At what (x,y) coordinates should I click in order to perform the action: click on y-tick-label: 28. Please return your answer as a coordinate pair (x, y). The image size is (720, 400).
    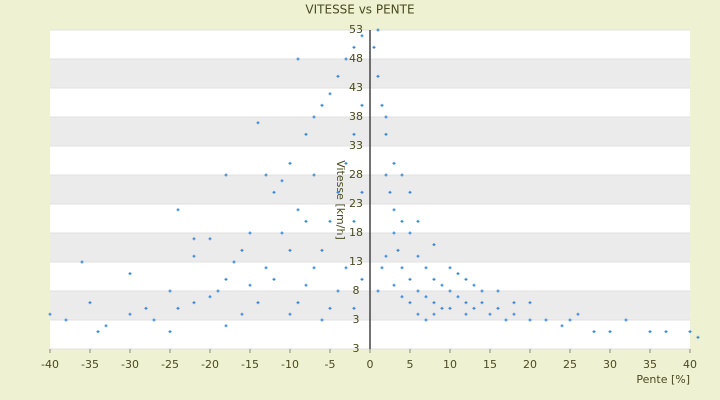
    Looking at the image, I should click on (356, 174).